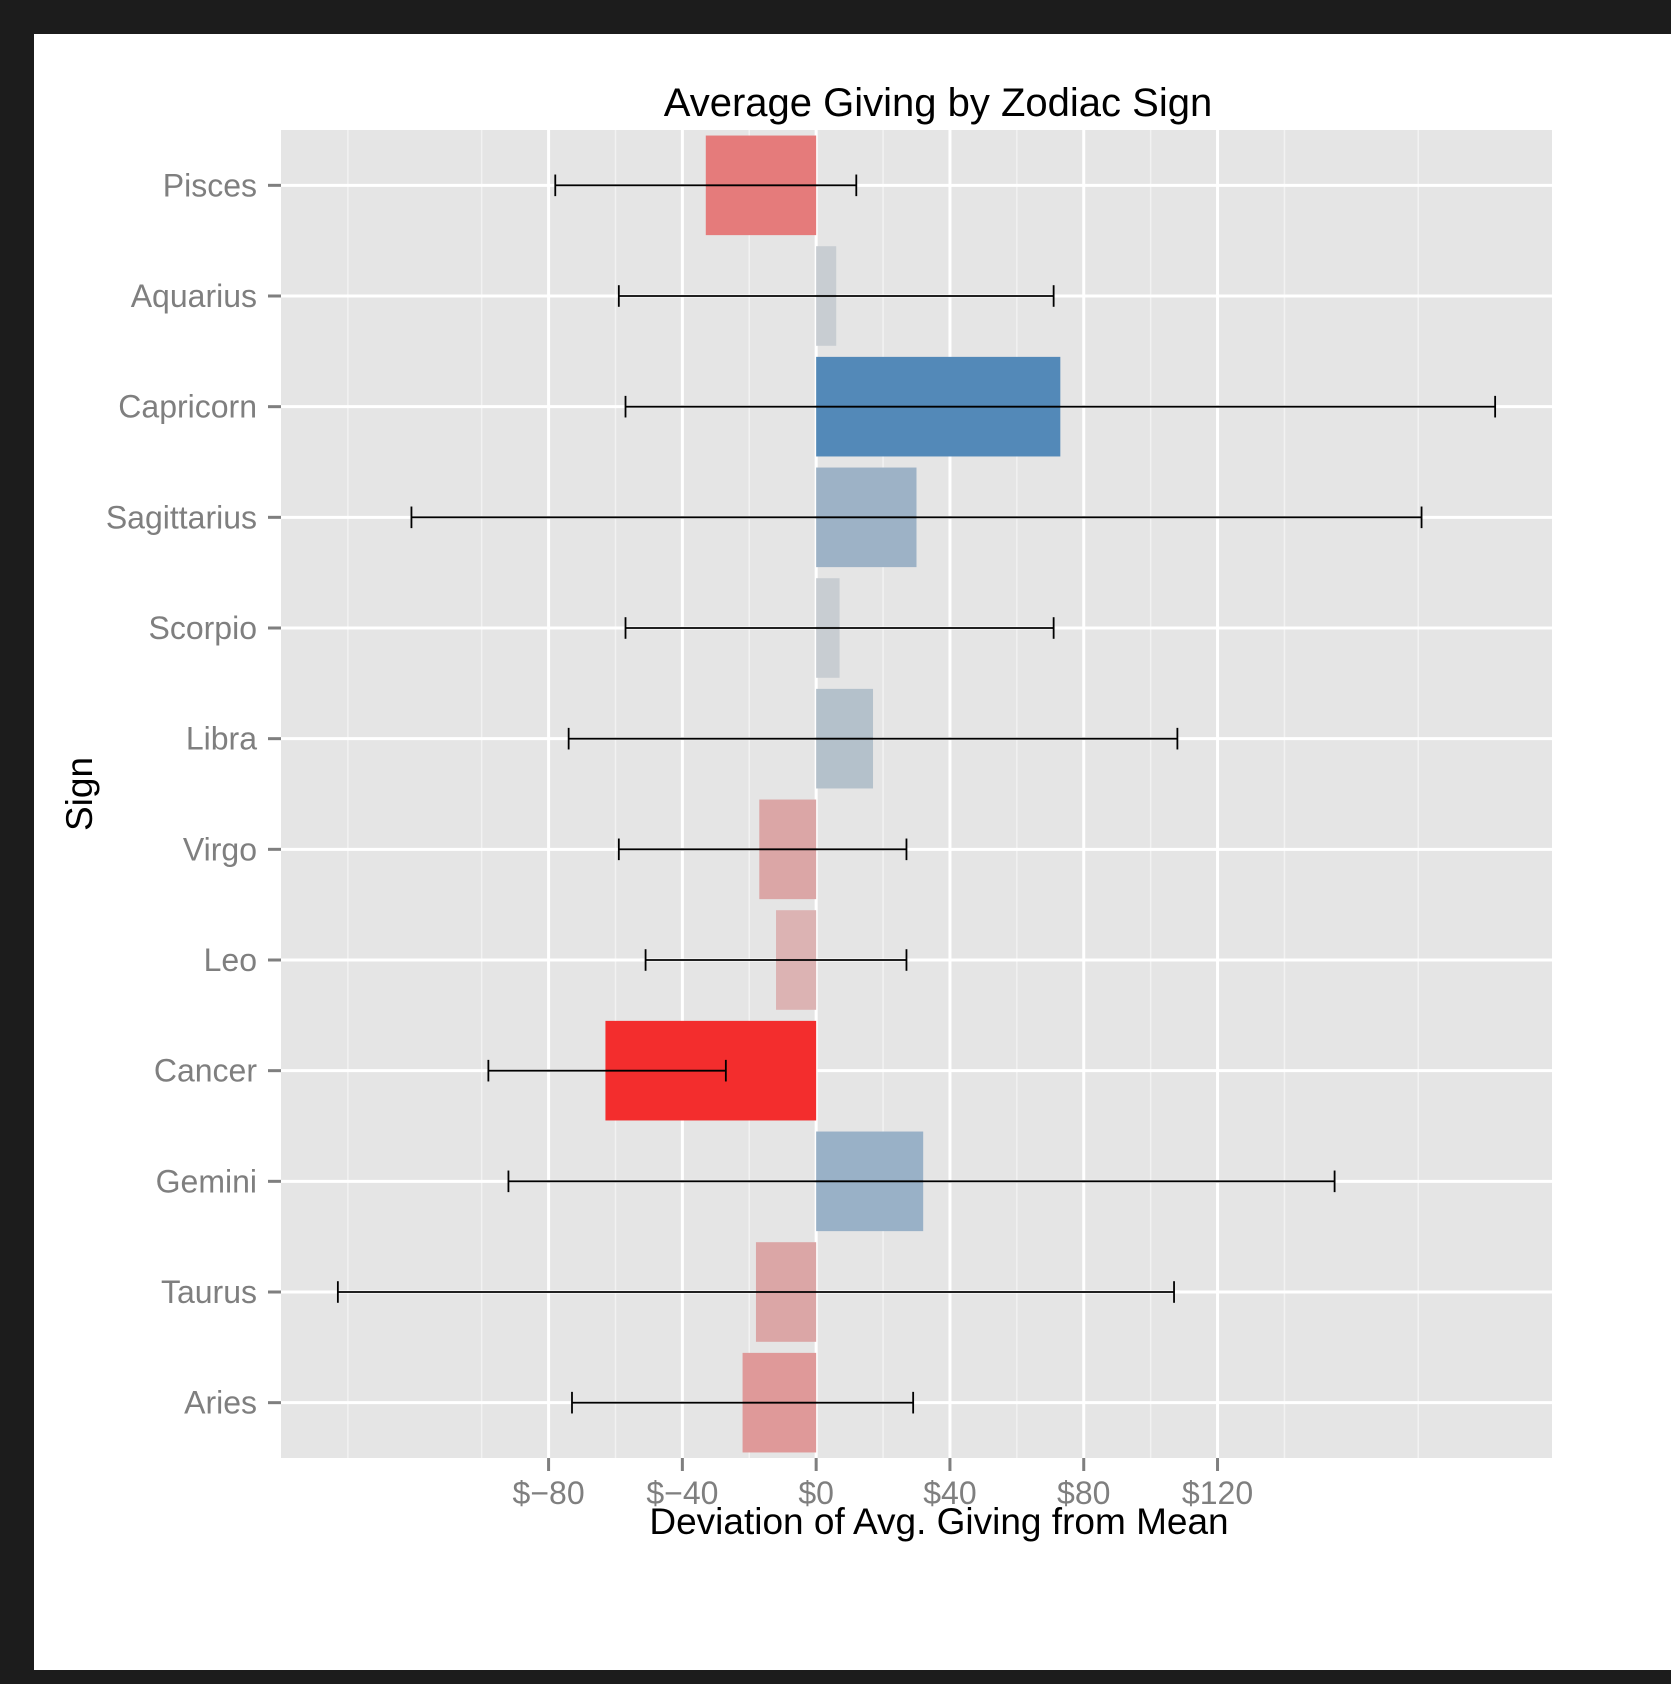 This screenshot has height=1684, width=1671. What do you see at coordinates (206, 1071) in the screenshot?
I see `y-tick-label: Cancer` at bounding box center [206, 1071].